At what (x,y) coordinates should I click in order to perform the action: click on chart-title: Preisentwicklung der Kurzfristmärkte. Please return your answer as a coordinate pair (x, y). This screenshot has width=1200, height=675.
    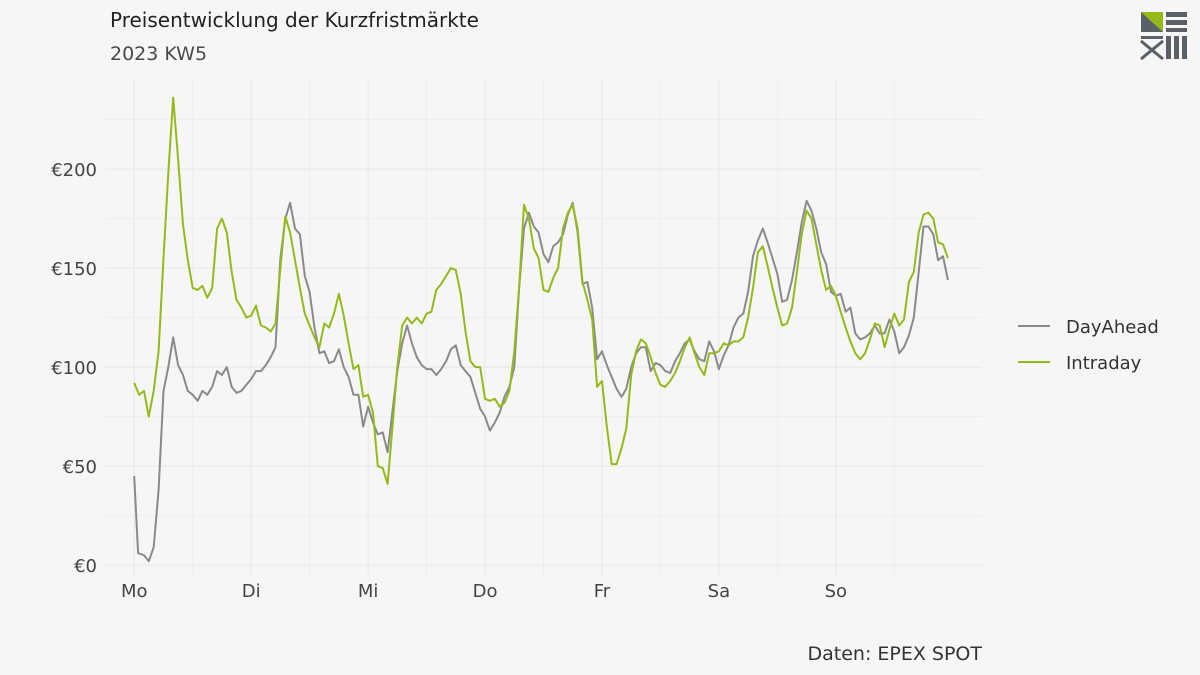
    Looking at the image, I should click on (294, 20).